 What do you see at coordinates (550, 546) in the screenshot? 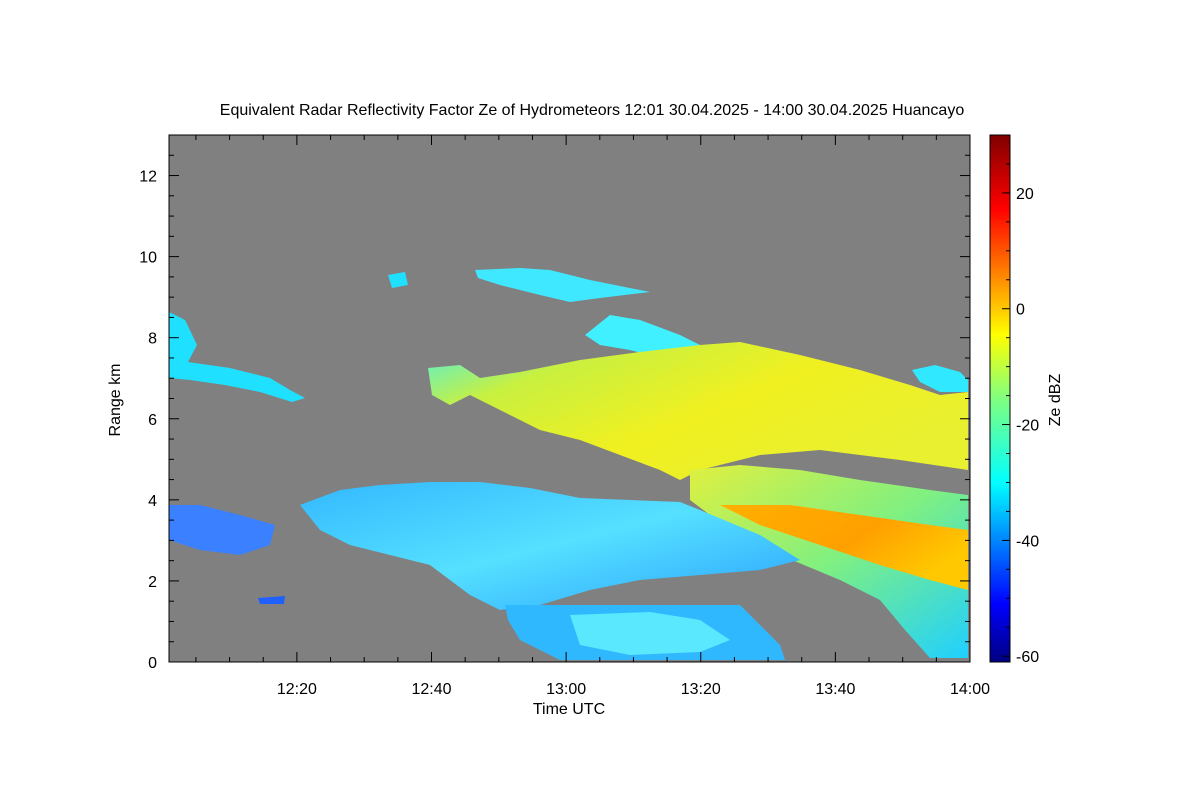
I see `echo-lower-band` at bounding box center [550, 546].